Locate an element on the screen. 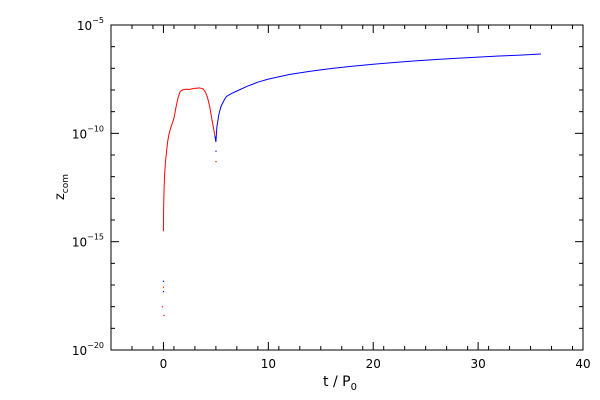 The height and width of the screenshot is (400, 600). x-tick-label: 0 is located at coordinates (164, 364).